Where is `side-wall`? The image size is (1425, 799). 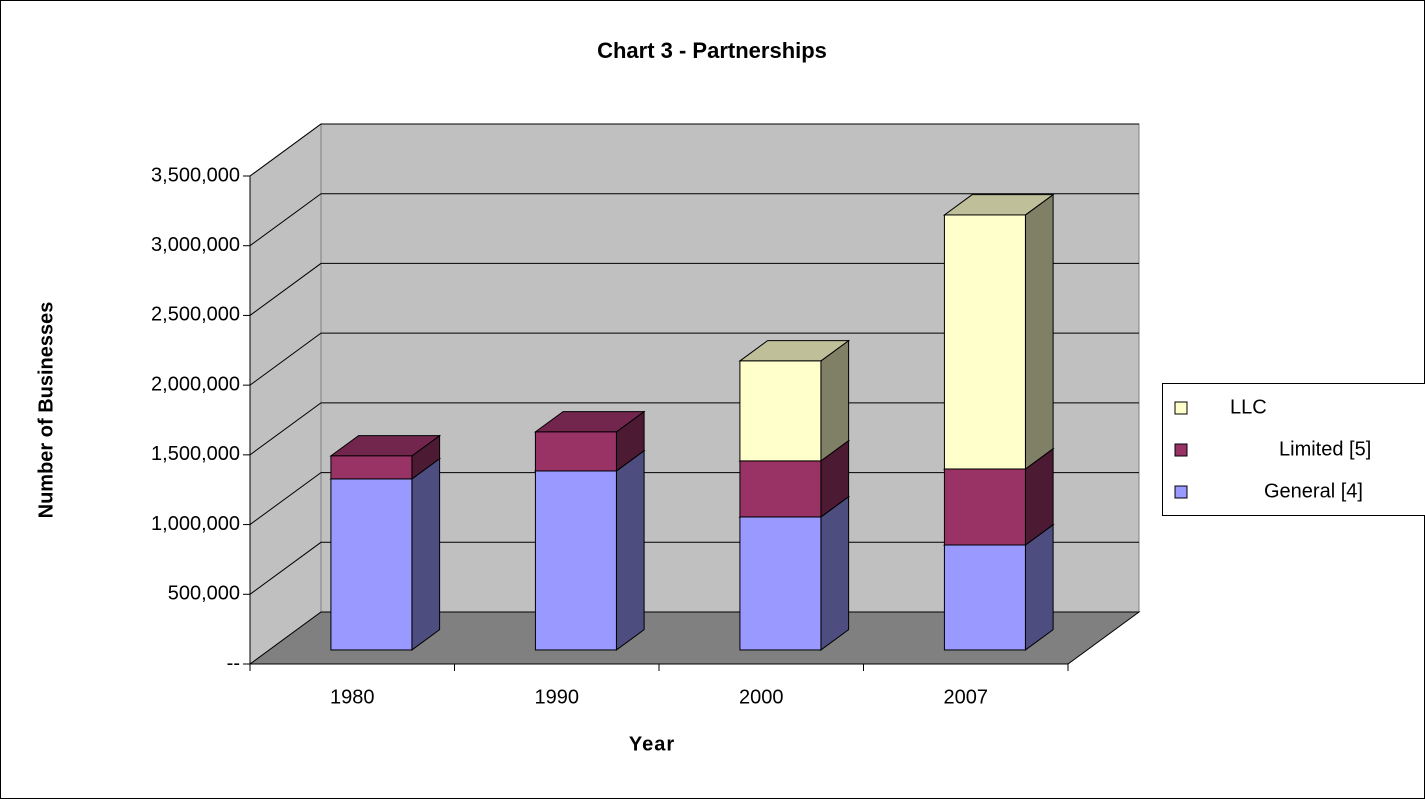 side-wall is located at coordinates (285, 394).